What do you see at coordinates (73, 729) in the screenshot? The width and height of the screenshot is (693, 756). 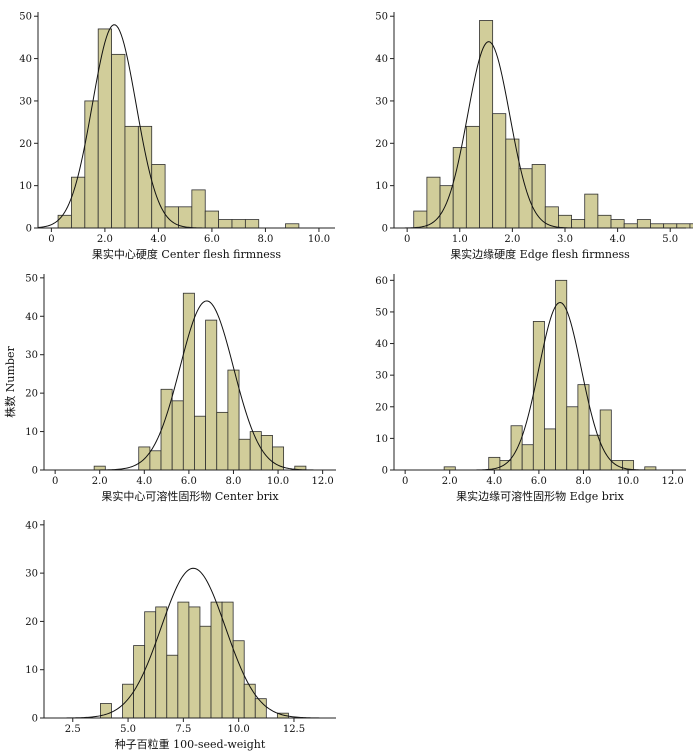 I see `x-tick-label-seed-weight-0: 2.5` at bounding box center [73, 729].